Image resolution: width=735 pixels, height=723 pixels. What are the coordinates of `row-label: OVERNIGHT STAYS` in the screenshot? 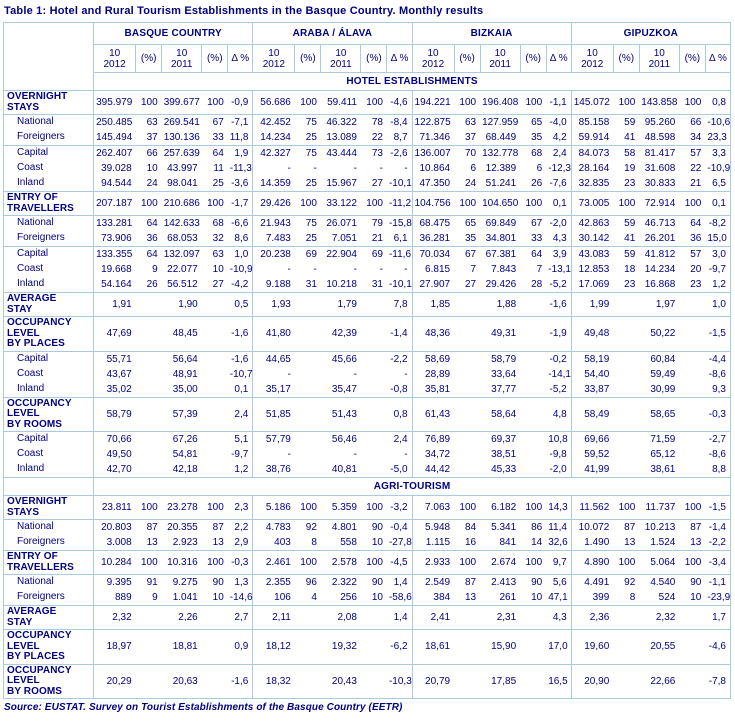 It's located at (49, 507).